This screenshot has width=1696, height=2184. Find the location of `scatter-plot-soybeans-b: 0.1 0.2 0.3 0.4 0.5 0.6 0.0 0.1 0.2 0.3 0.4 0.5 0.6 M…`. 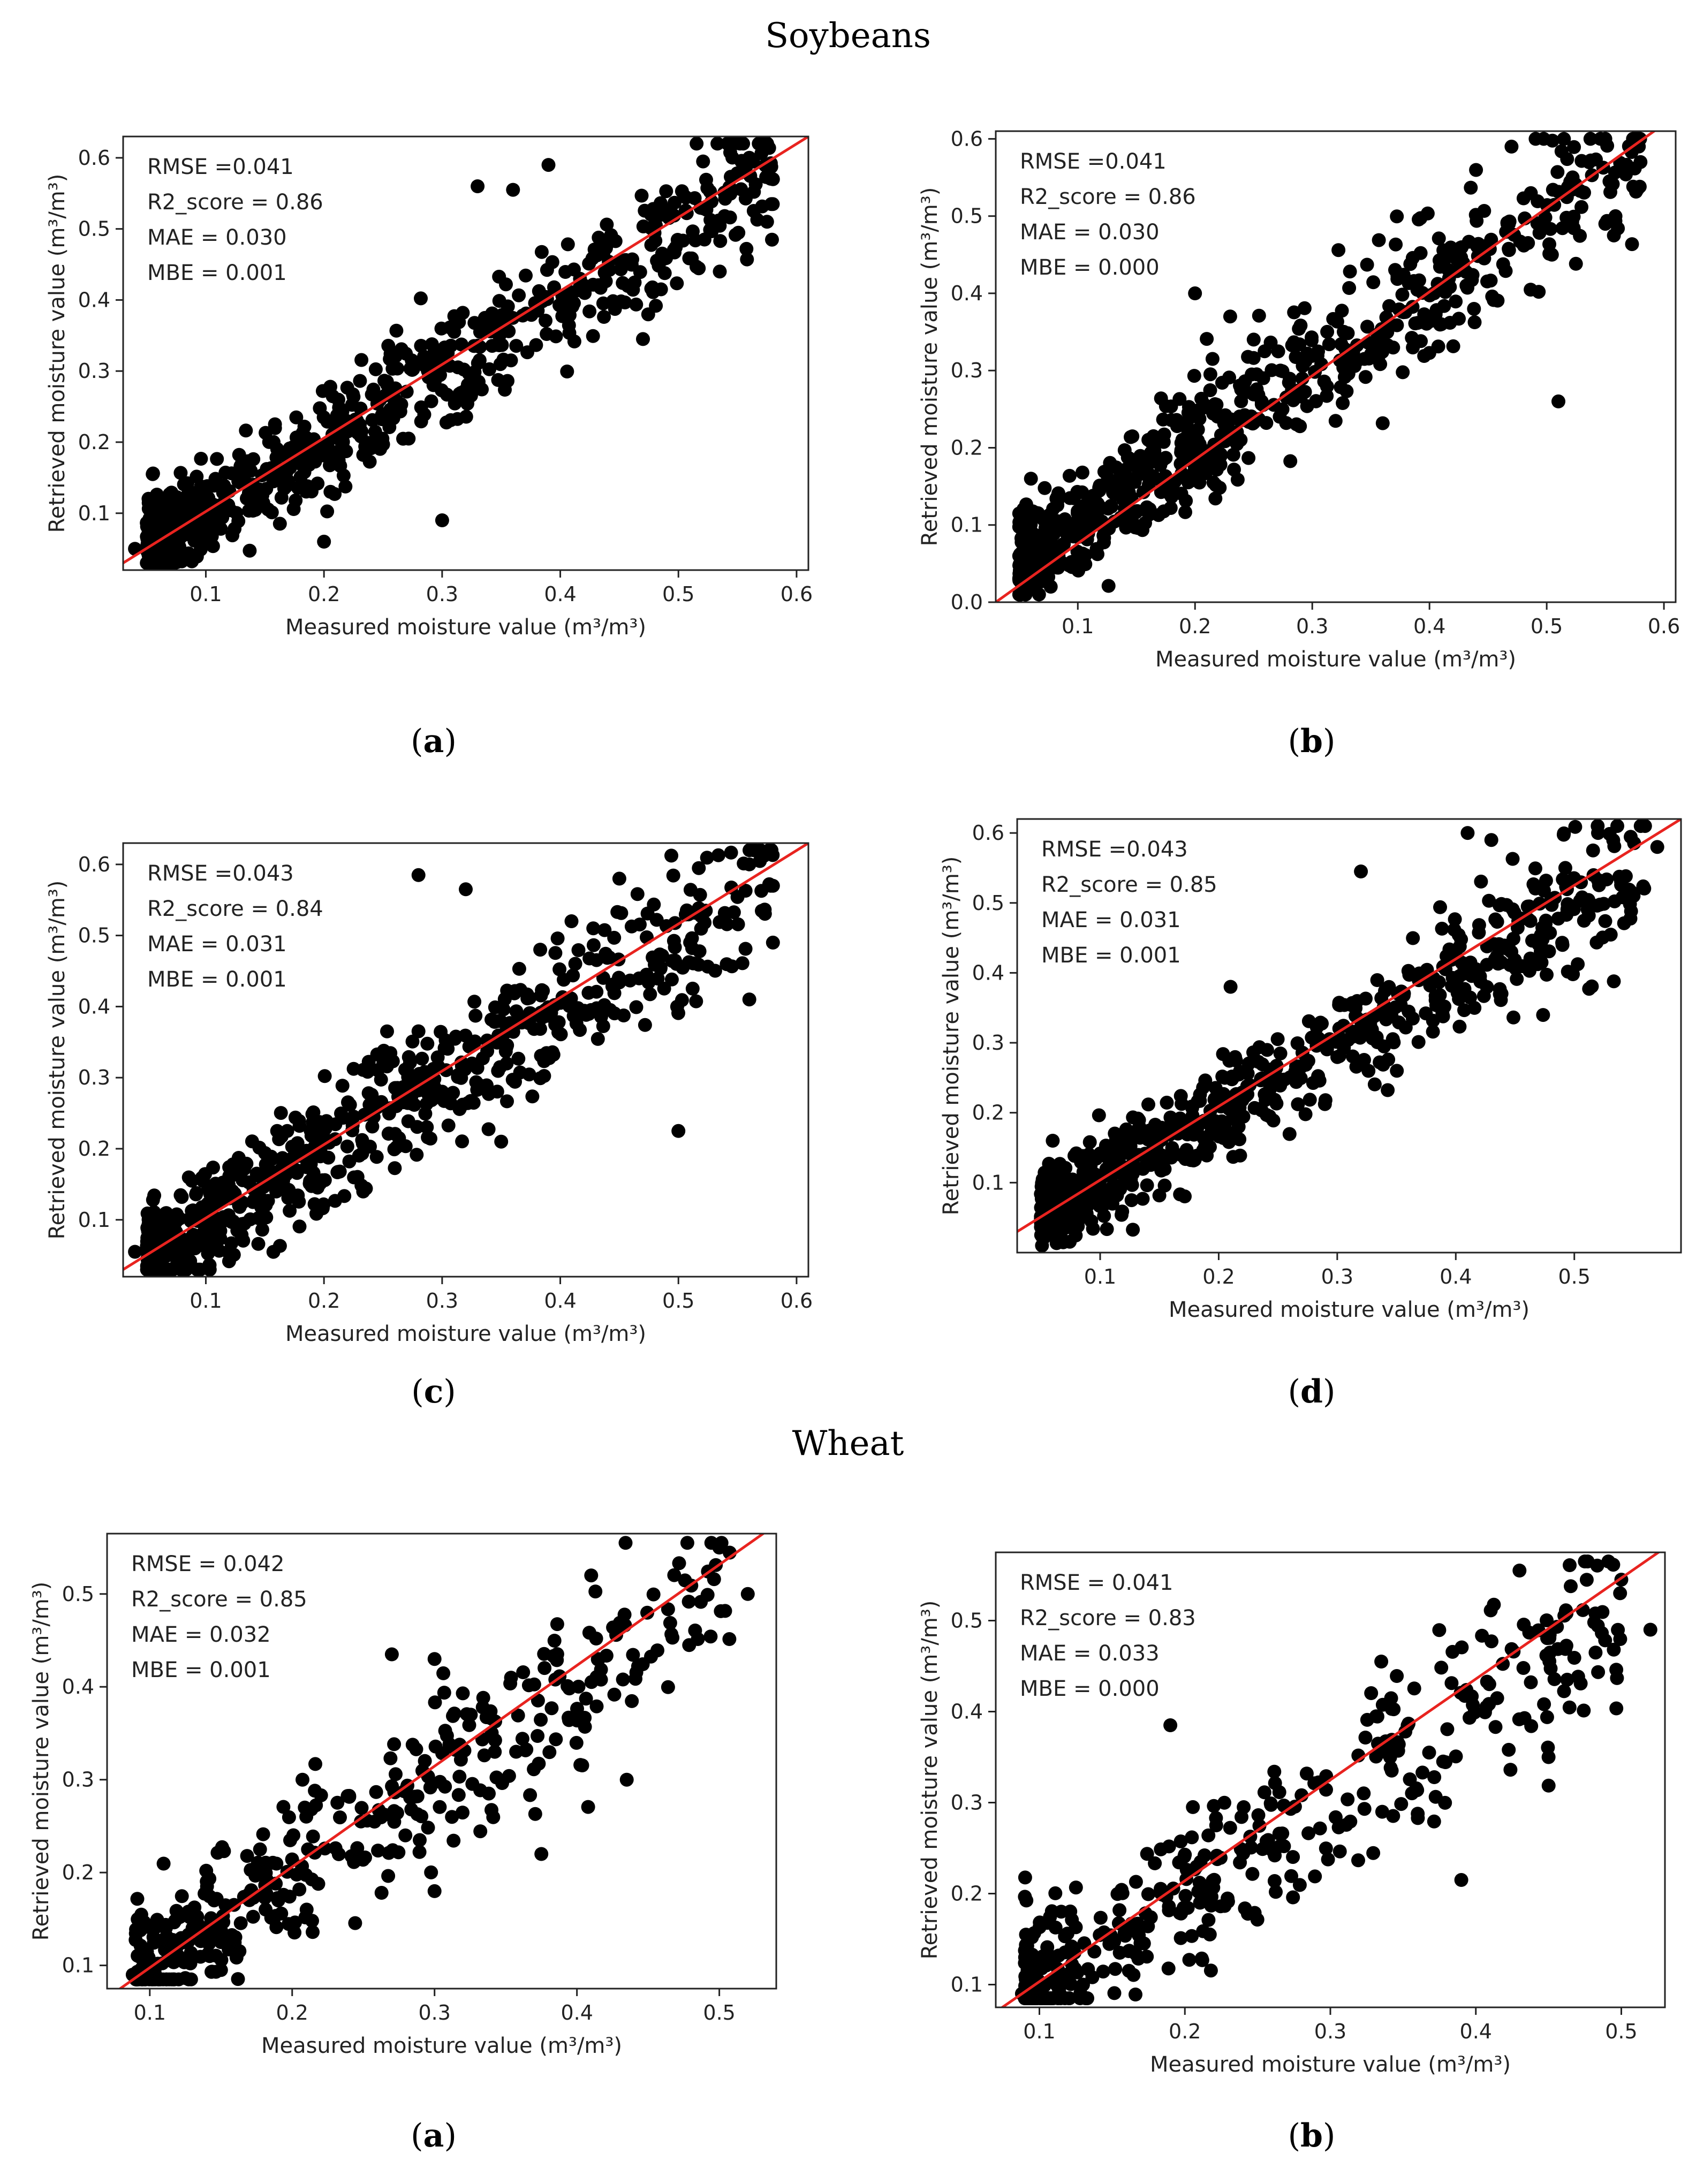

scatter-plot-soybeans-b: 0.1 0.2 0.3 0.4 0.5 0.6 0.0 0.1 0.2 0.3 0.4 0.5 0.6 M… is located at coordinates (1299, 399).